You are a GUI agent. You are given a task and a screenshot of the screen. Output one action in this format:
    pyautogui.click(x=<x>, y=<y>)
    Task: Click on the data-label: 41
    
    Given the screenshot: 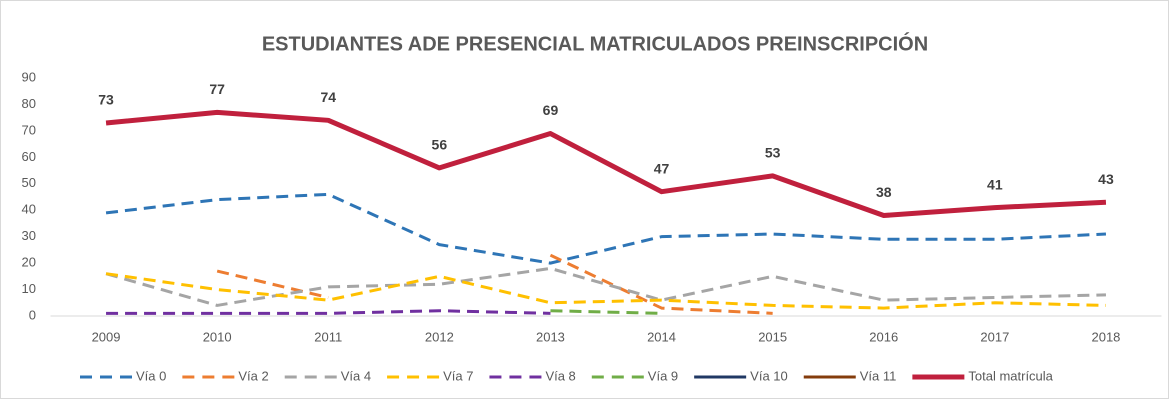 What is the action you would take?
    pyautogui.click(x=995, y=184)
    